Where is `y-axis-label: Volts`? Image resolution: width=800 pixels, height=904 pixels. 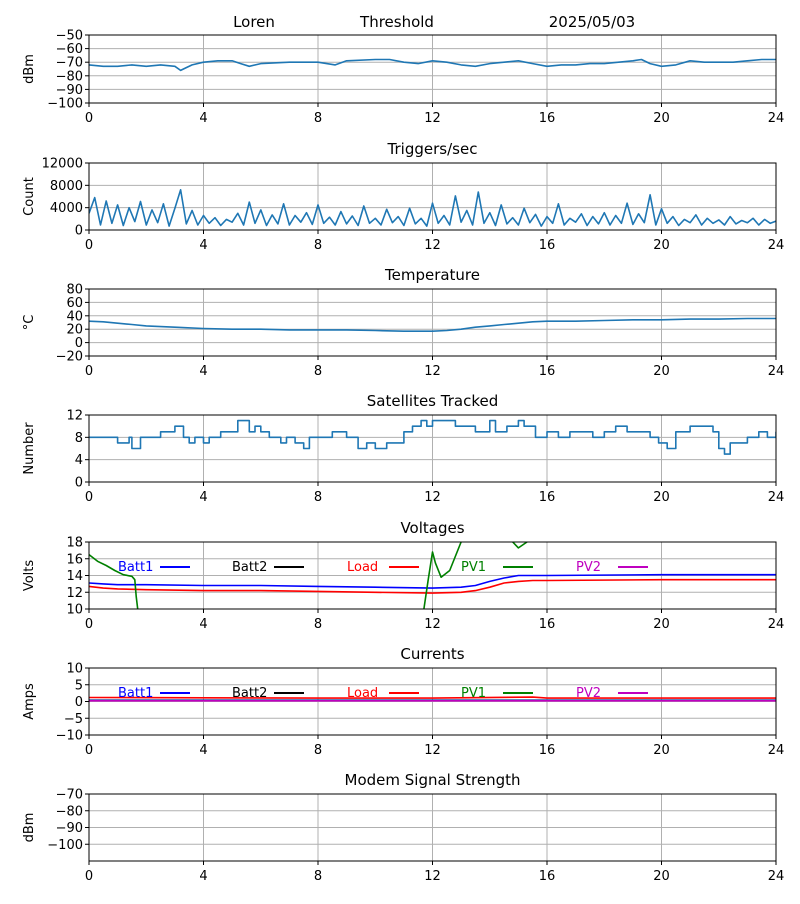
y-axis-label: Volts is located at coordinates (29, 576).